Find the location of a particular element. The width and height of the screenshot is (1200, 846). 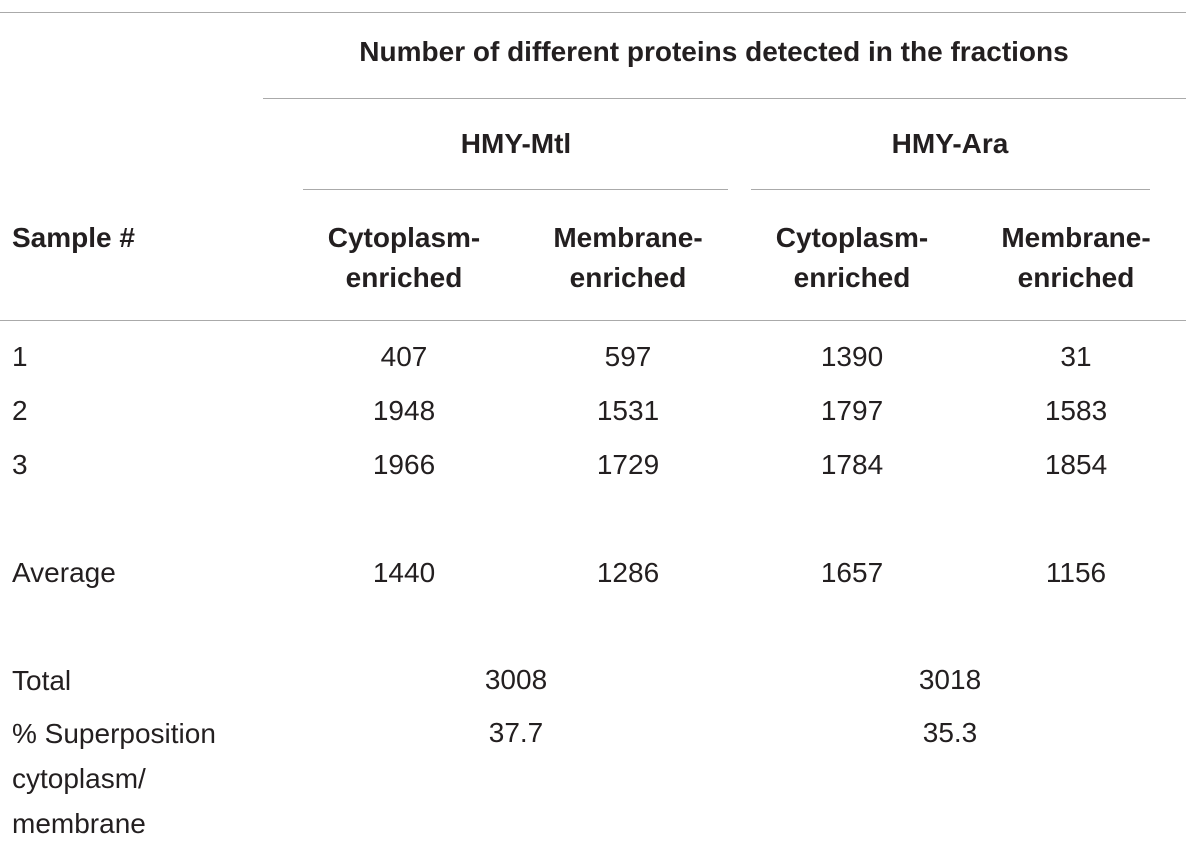

row-header: Sample # is located at coordinates (73, 237).